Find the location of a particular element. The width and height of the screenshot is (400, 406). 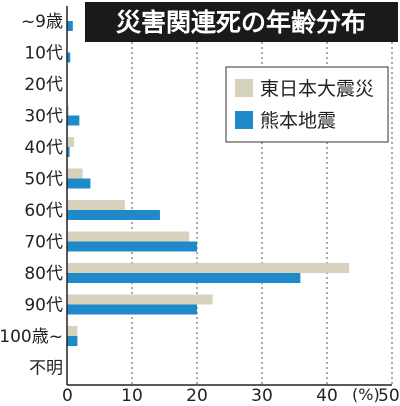

category-label: 50代 is located at coordinates (43, 180).